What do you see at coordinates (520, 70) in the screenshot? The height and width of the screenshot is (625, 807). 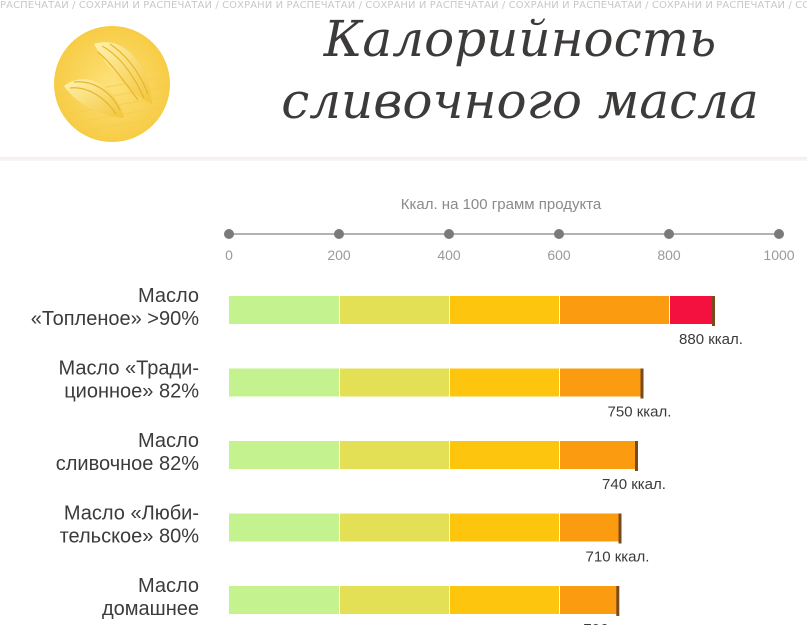 I see `page-title: Калорийность сливочного масла` at bounding box center [520, 70].